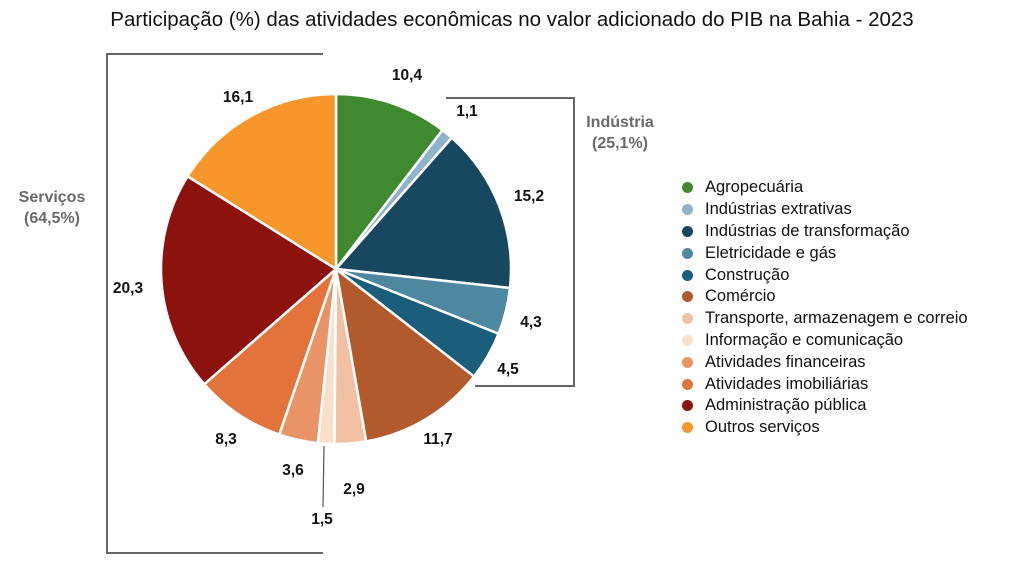  What do you see at coordinates (807, 230) in the screenshot?
I see `legend-label: Indústrias de transformação` at bounding box center [807, 230].